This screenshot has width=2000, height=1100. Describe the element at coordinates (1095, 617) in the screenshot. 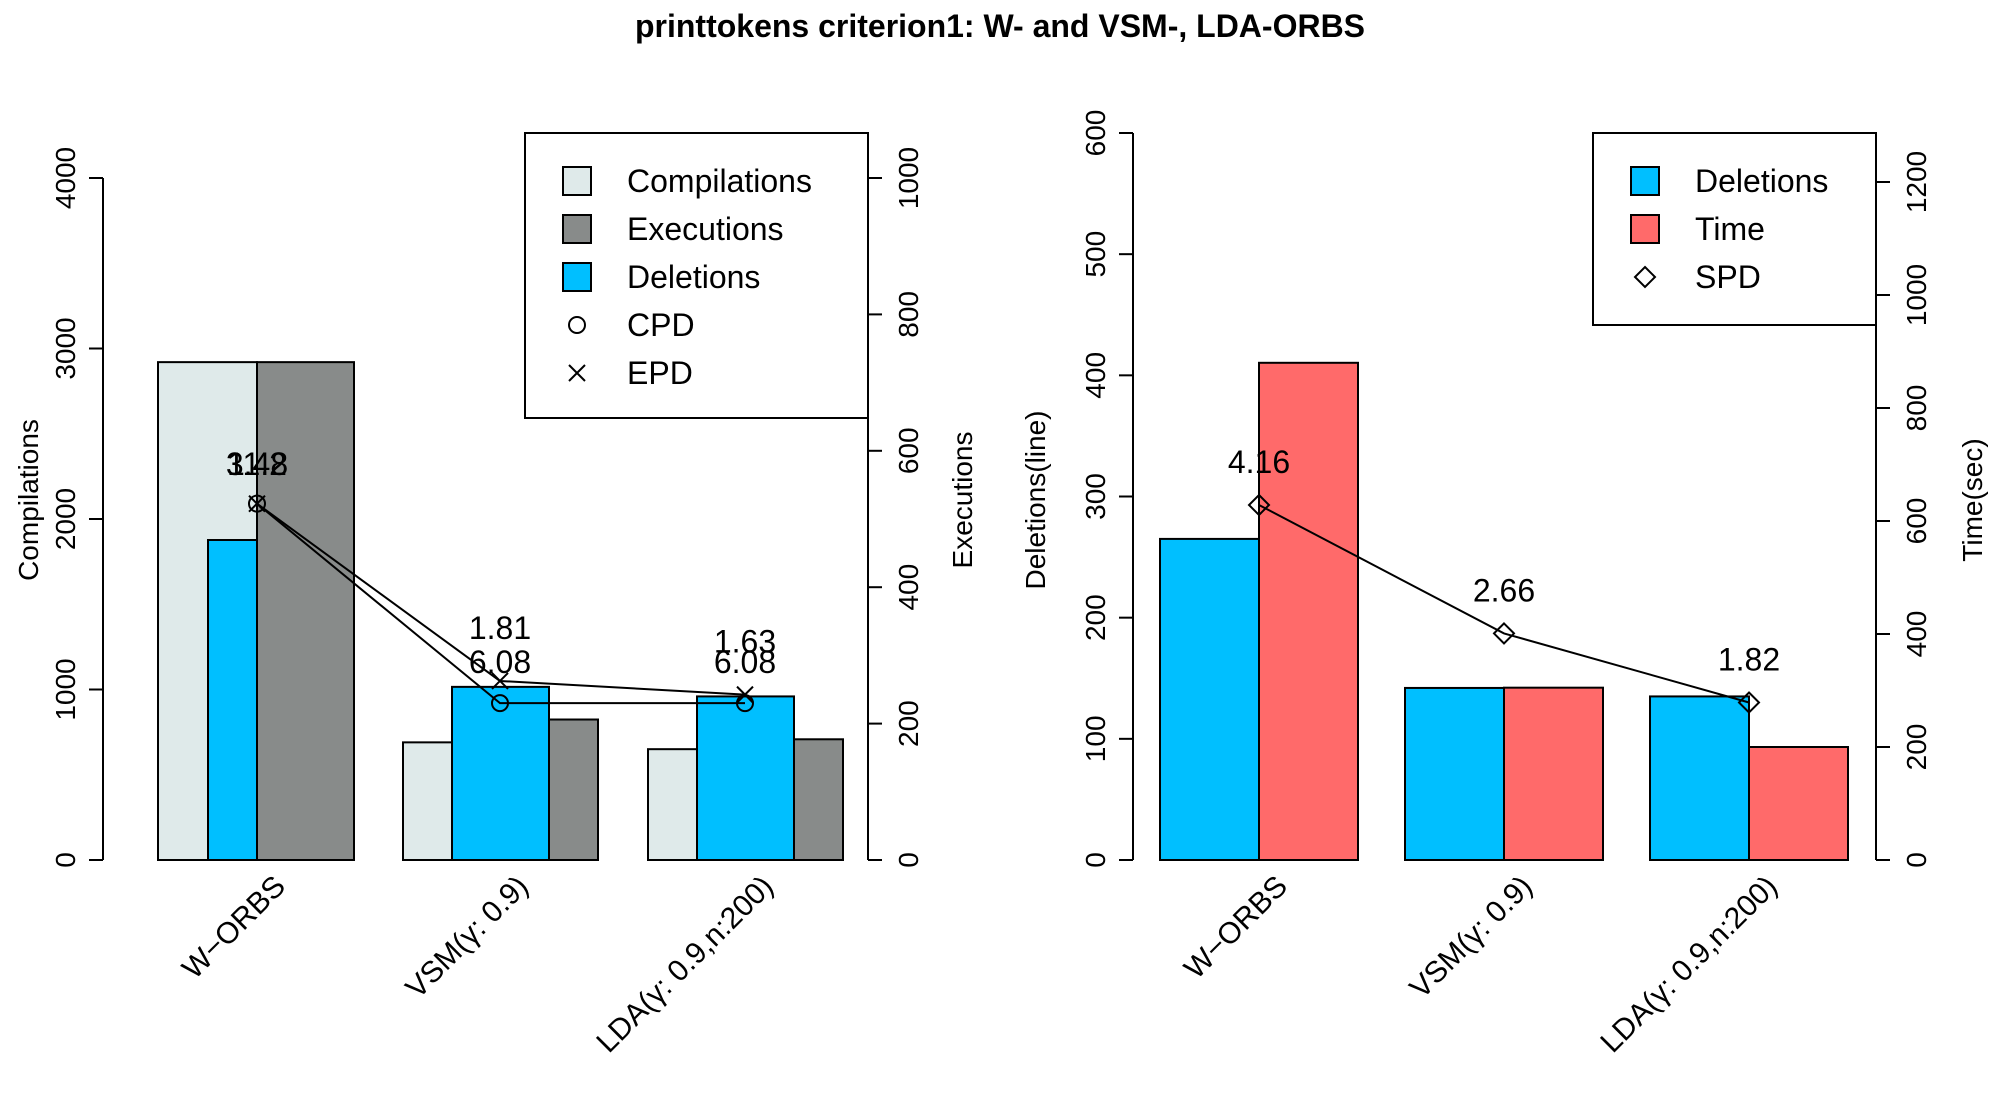

I see `y-tick-label-left: 200` at that location.